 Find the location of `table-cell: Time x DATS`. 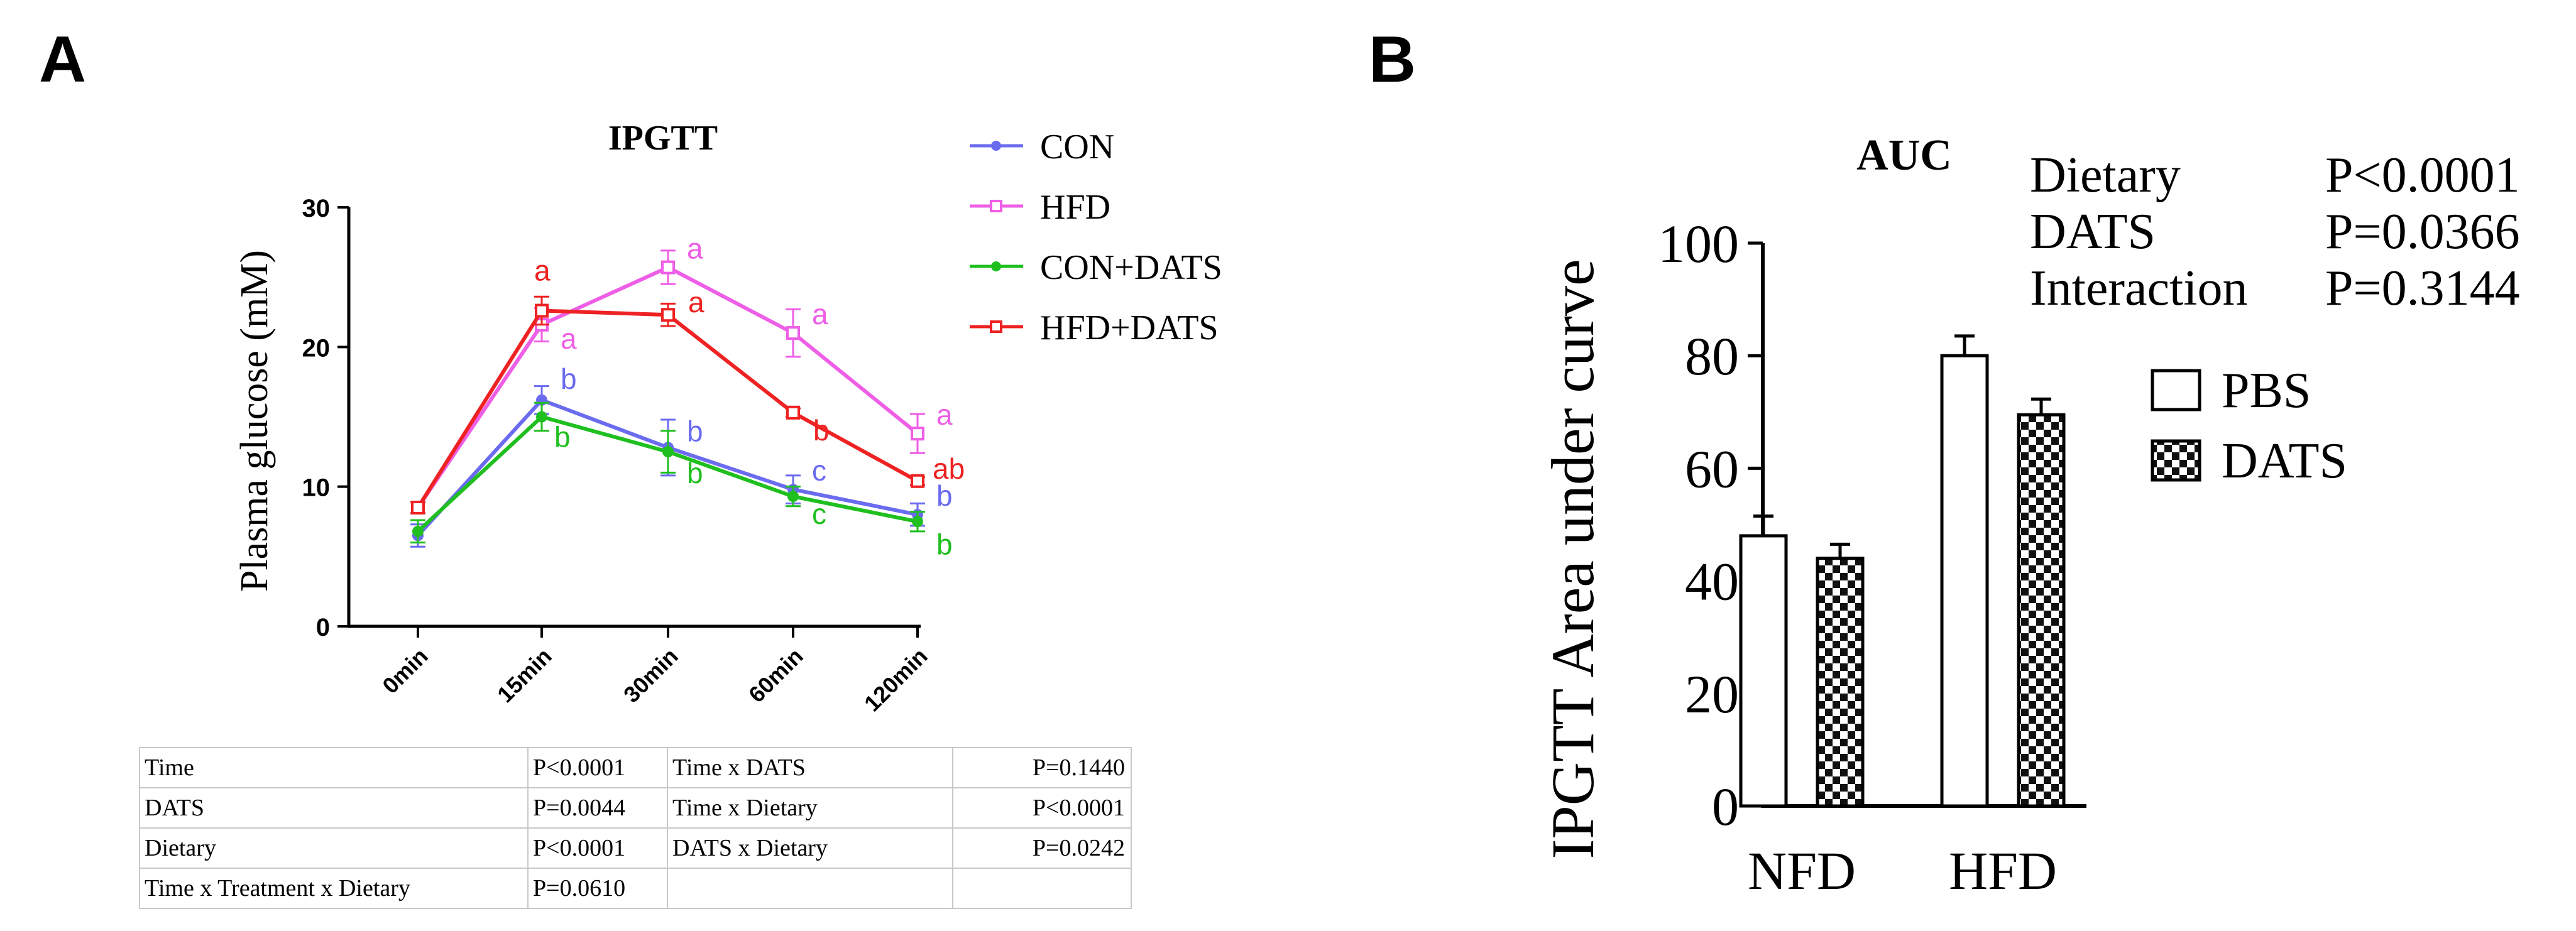

table-cell: Time x DATS is located at coordinates (739, 767).